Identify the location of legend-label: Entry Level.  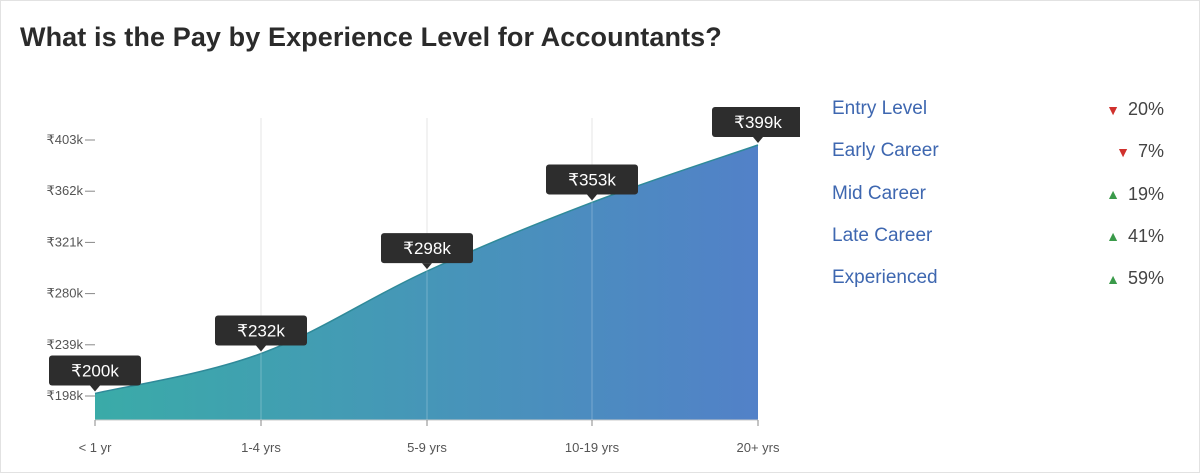
(880, 108).